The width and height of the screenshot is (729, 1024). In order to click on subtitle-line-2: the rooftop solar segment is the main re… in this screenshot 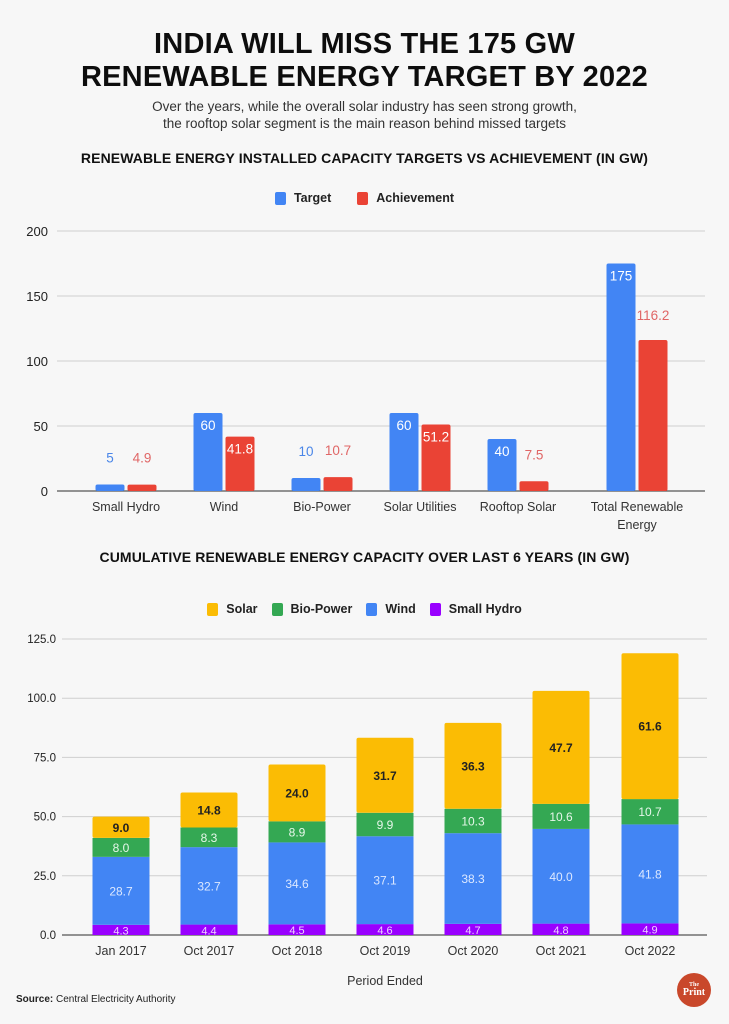, I will do `click(364, 123)`.